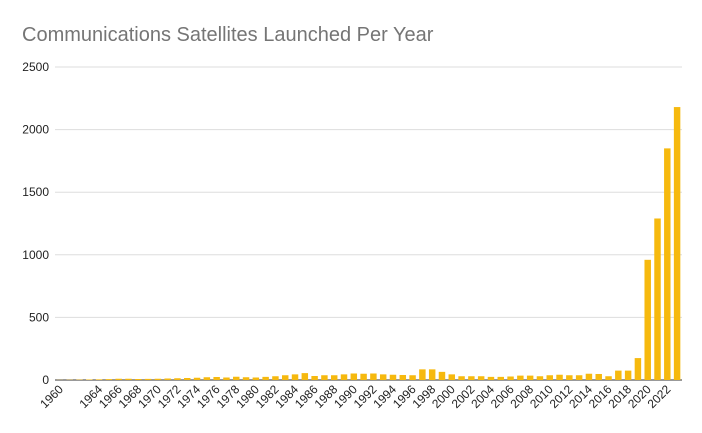 This screenshot has width=702, height=433. Describe the element at coordinates (45, 380) in the screenshot. I see `y-tick-label: 0` at that location.